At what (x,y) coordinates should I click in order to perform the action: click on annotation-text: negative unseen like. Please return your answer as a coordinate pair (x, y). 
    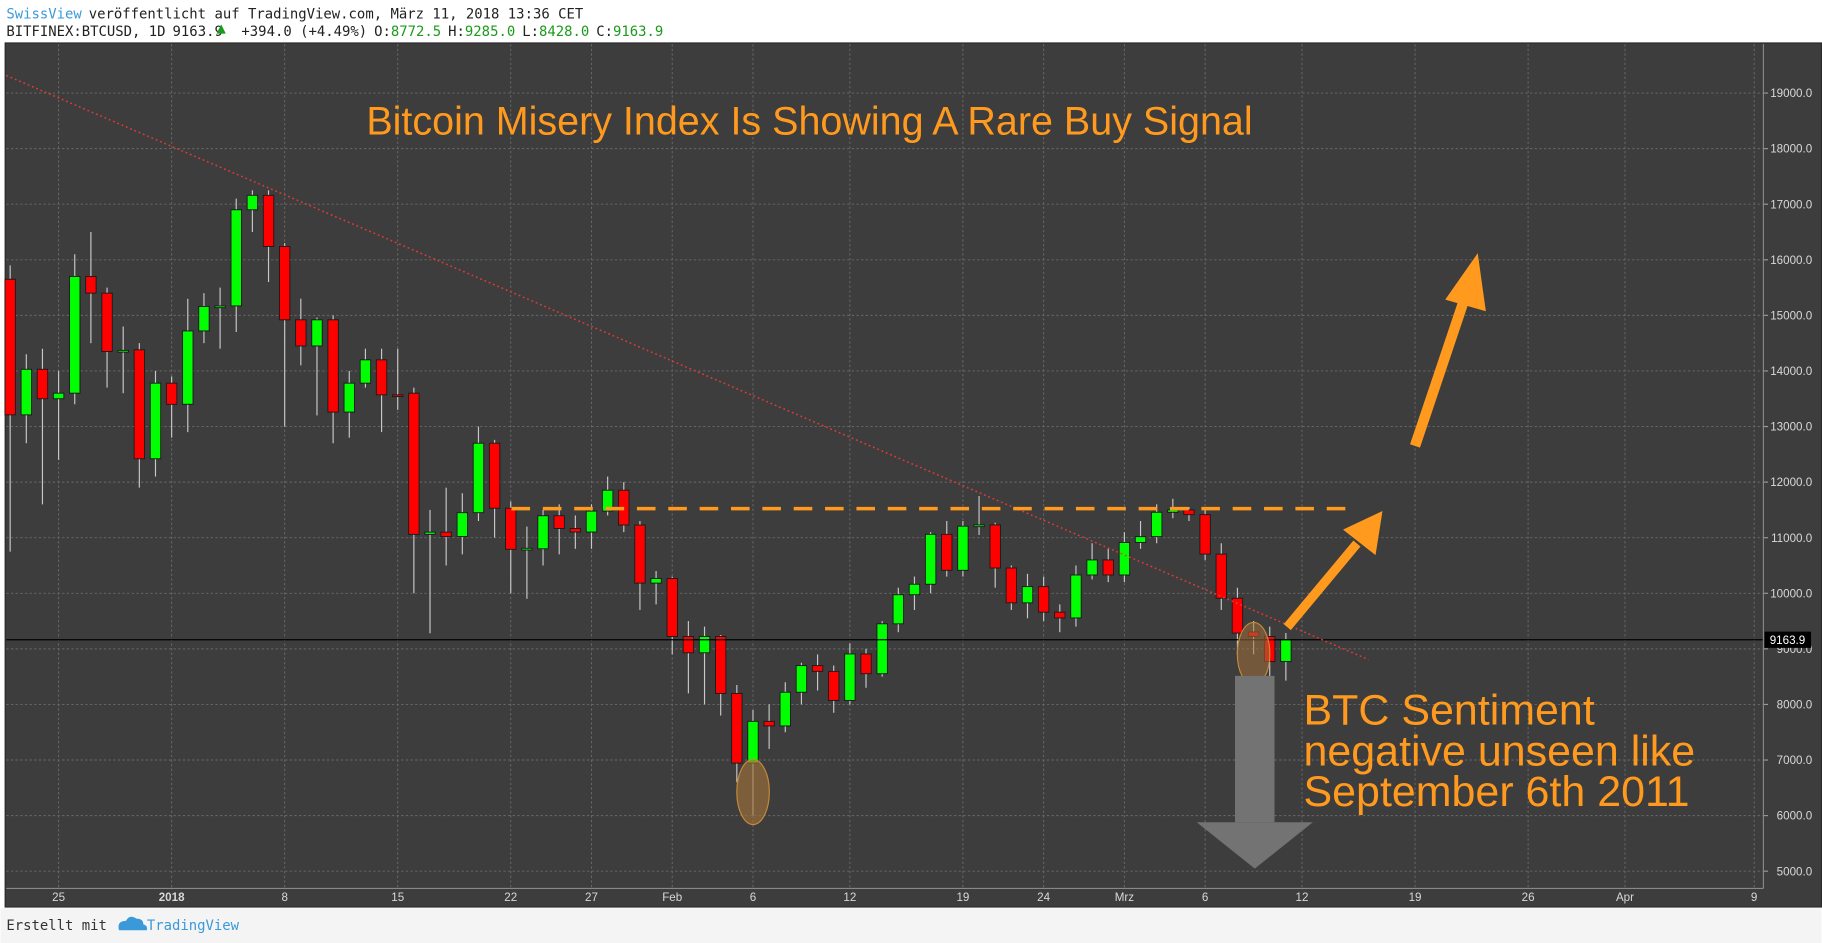
    Looking at the image, I should click on (1500, 751).